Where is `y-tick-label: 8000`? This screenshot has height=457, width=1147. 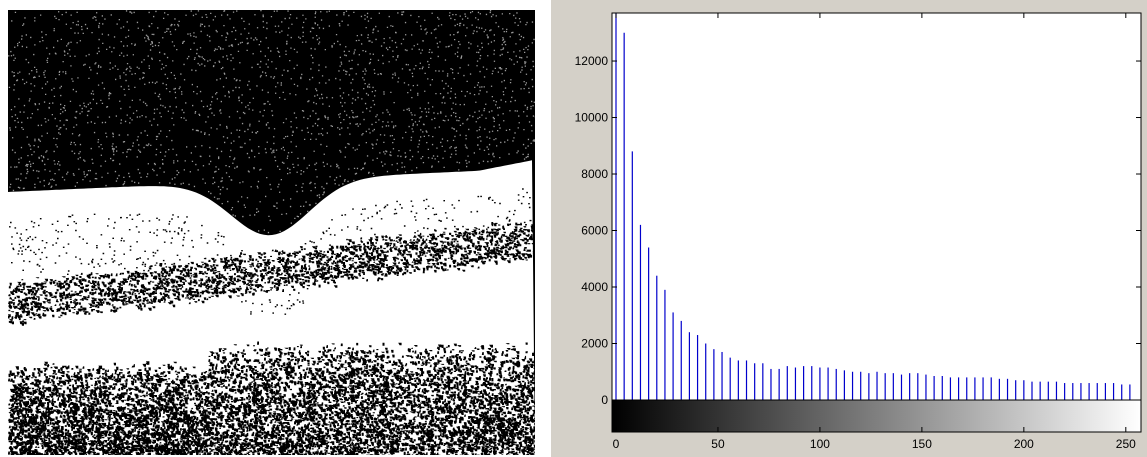
y-tick-label: 8000 is located at coordinates (594, 174).